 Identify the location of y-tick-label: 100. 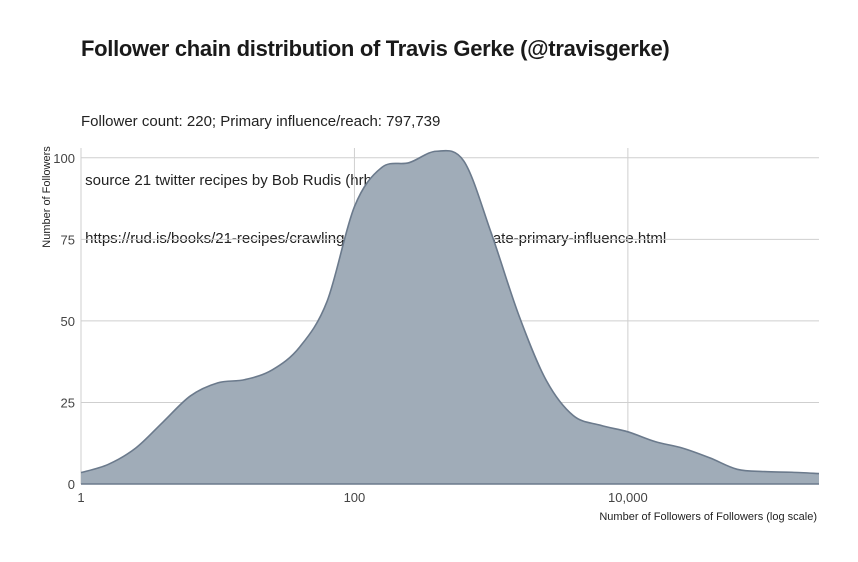
(64, 158).